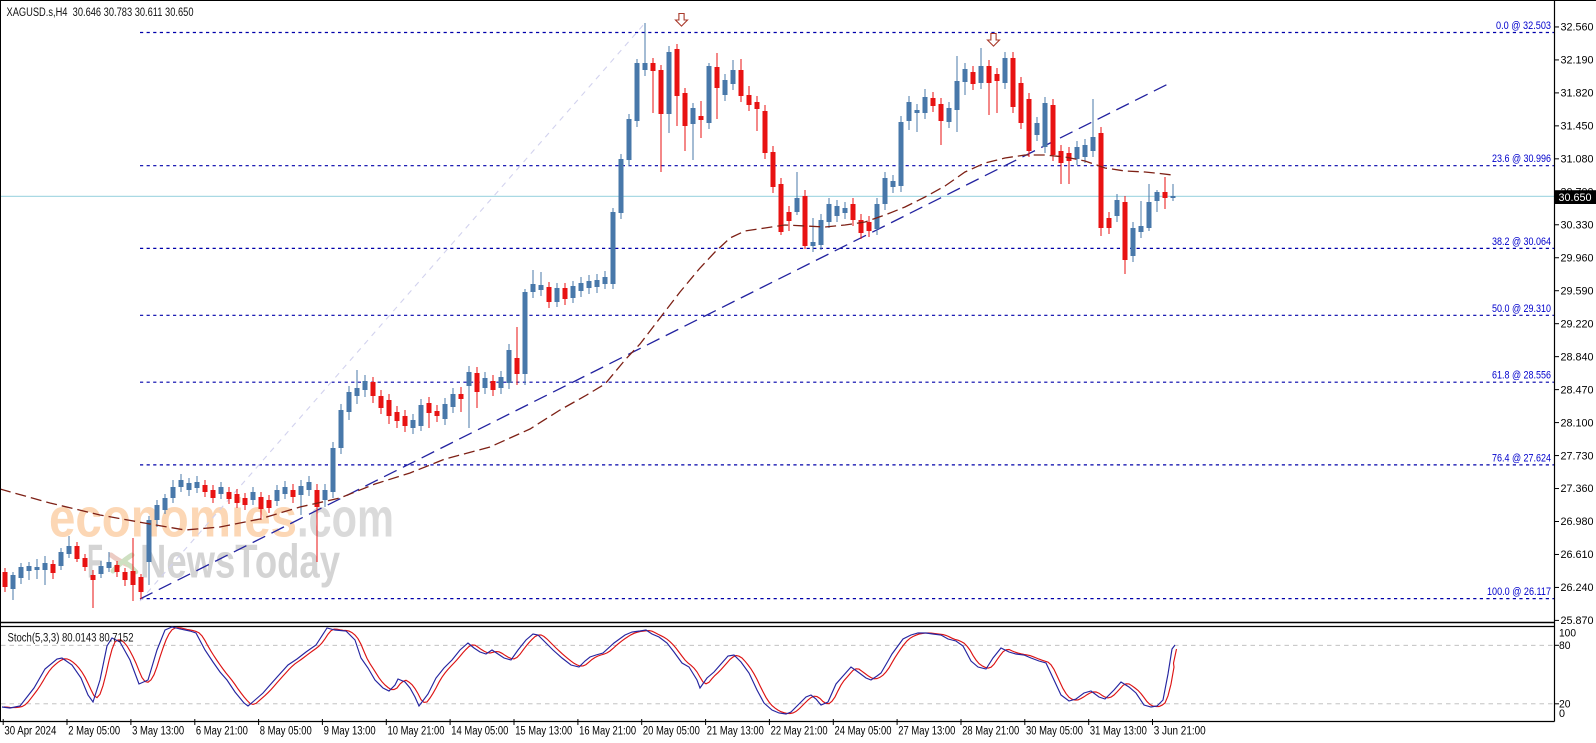 The image size is (1596, 743). I want to click on svg-text: 27 May 13:00, so click(926, 732).